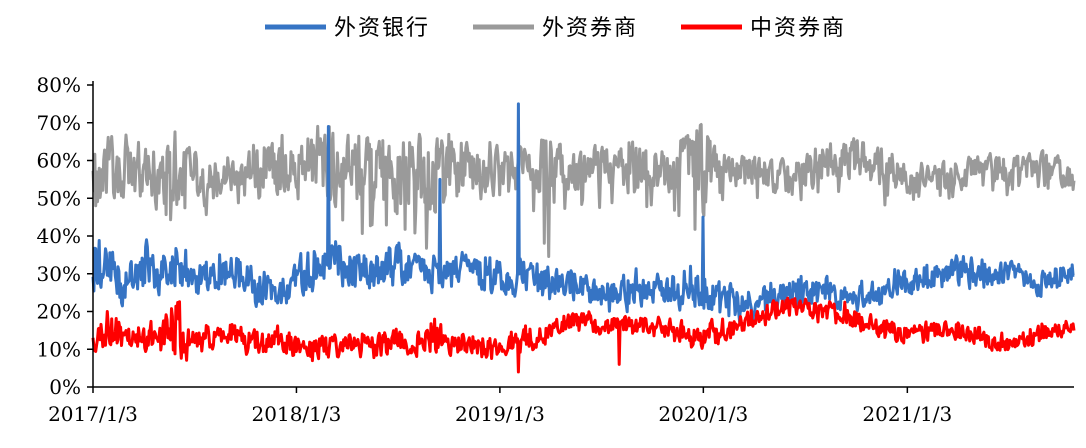  I want to click on legend-label-series-3: 中资券商, so click(798, 28).